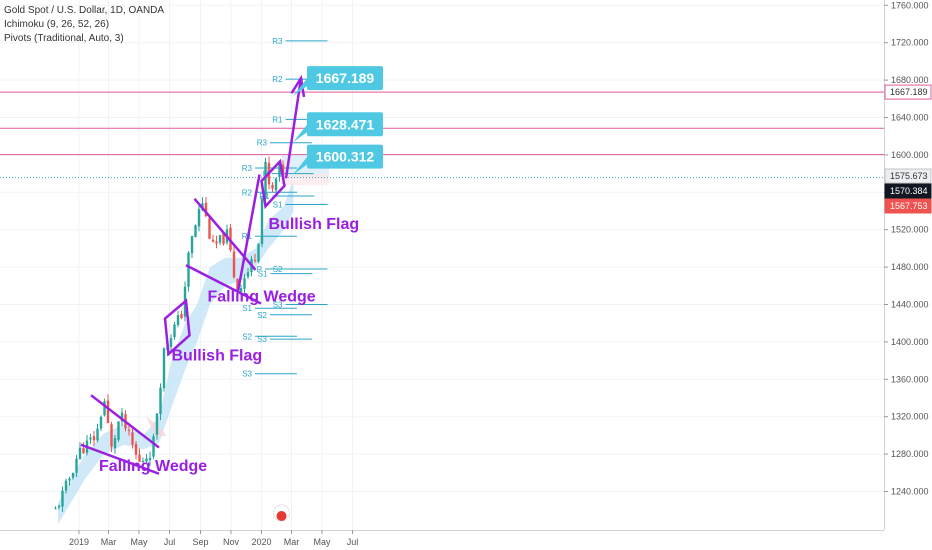 The width and height of the screenshot is (932, 550). Describe the element at coordinates (345, 78) in the screenshot. I see `callout-label: 1667.189` at that location.